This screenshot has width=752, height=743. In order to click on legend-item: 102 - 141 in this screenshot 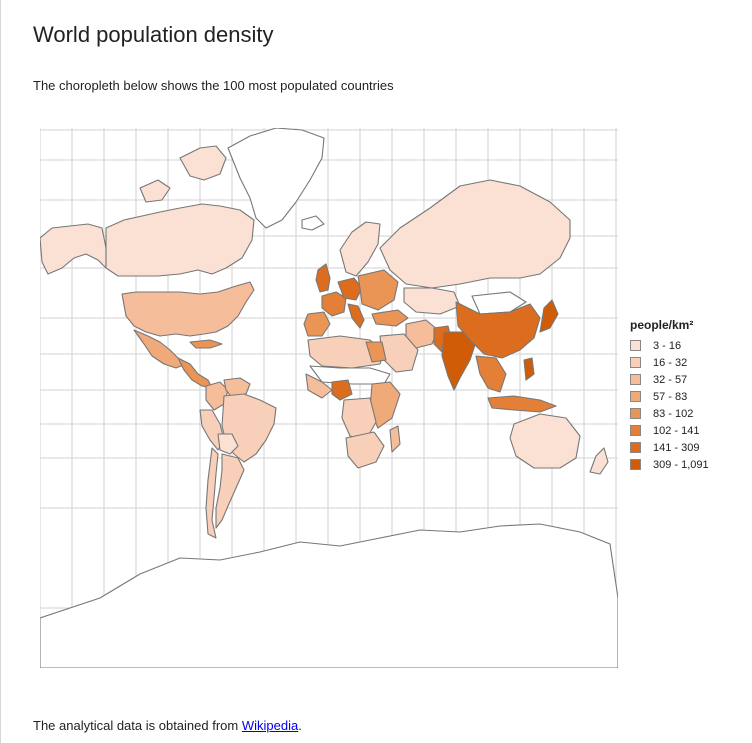, I will do `click(669, 430)`.